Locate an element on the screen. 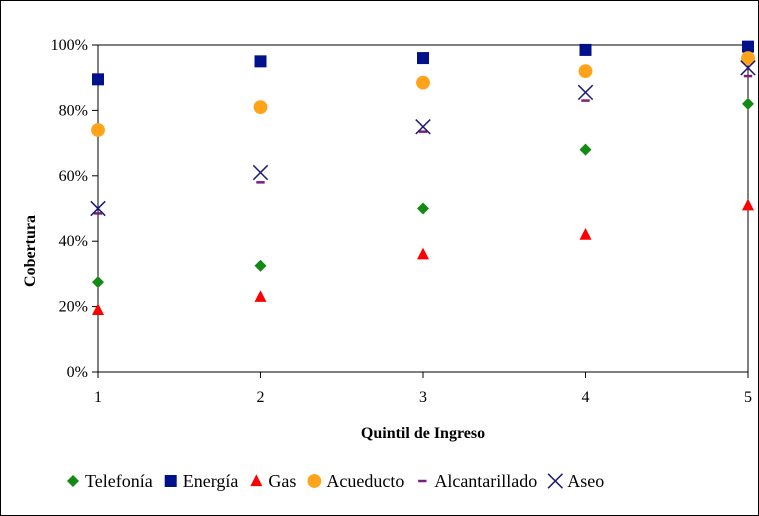 The width and height of the screenshot is (759, 516). y-tick-label: 0% is located at coordinates (77, 372).